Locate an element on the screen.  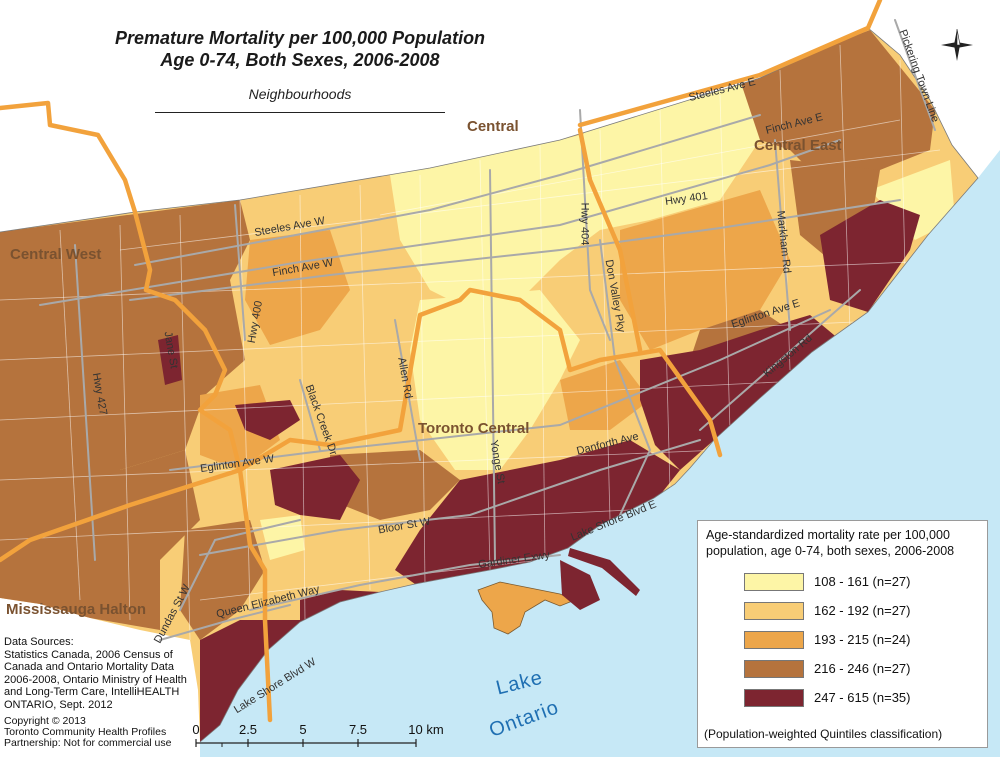
region-label-central: Central is located at coordinates (493, 126).